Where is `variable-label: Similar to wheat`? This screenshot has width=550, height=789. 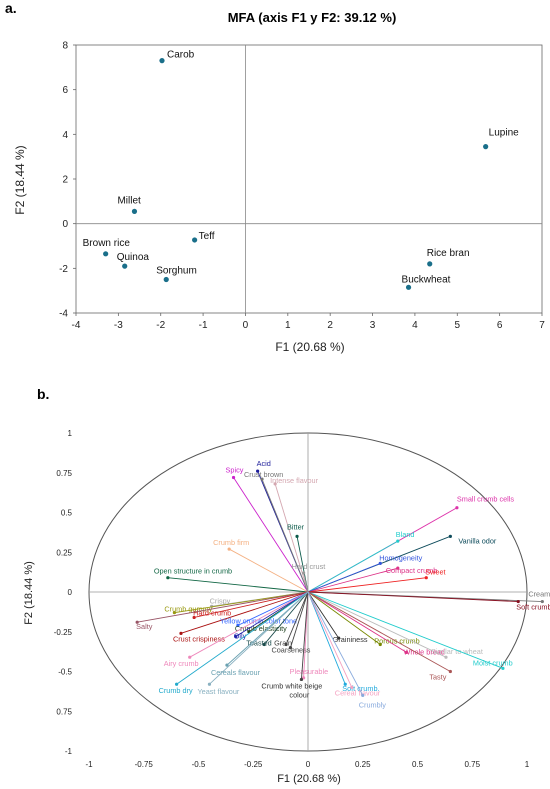
variable-label: Similar to wheat is located at coordinates (457, 651).